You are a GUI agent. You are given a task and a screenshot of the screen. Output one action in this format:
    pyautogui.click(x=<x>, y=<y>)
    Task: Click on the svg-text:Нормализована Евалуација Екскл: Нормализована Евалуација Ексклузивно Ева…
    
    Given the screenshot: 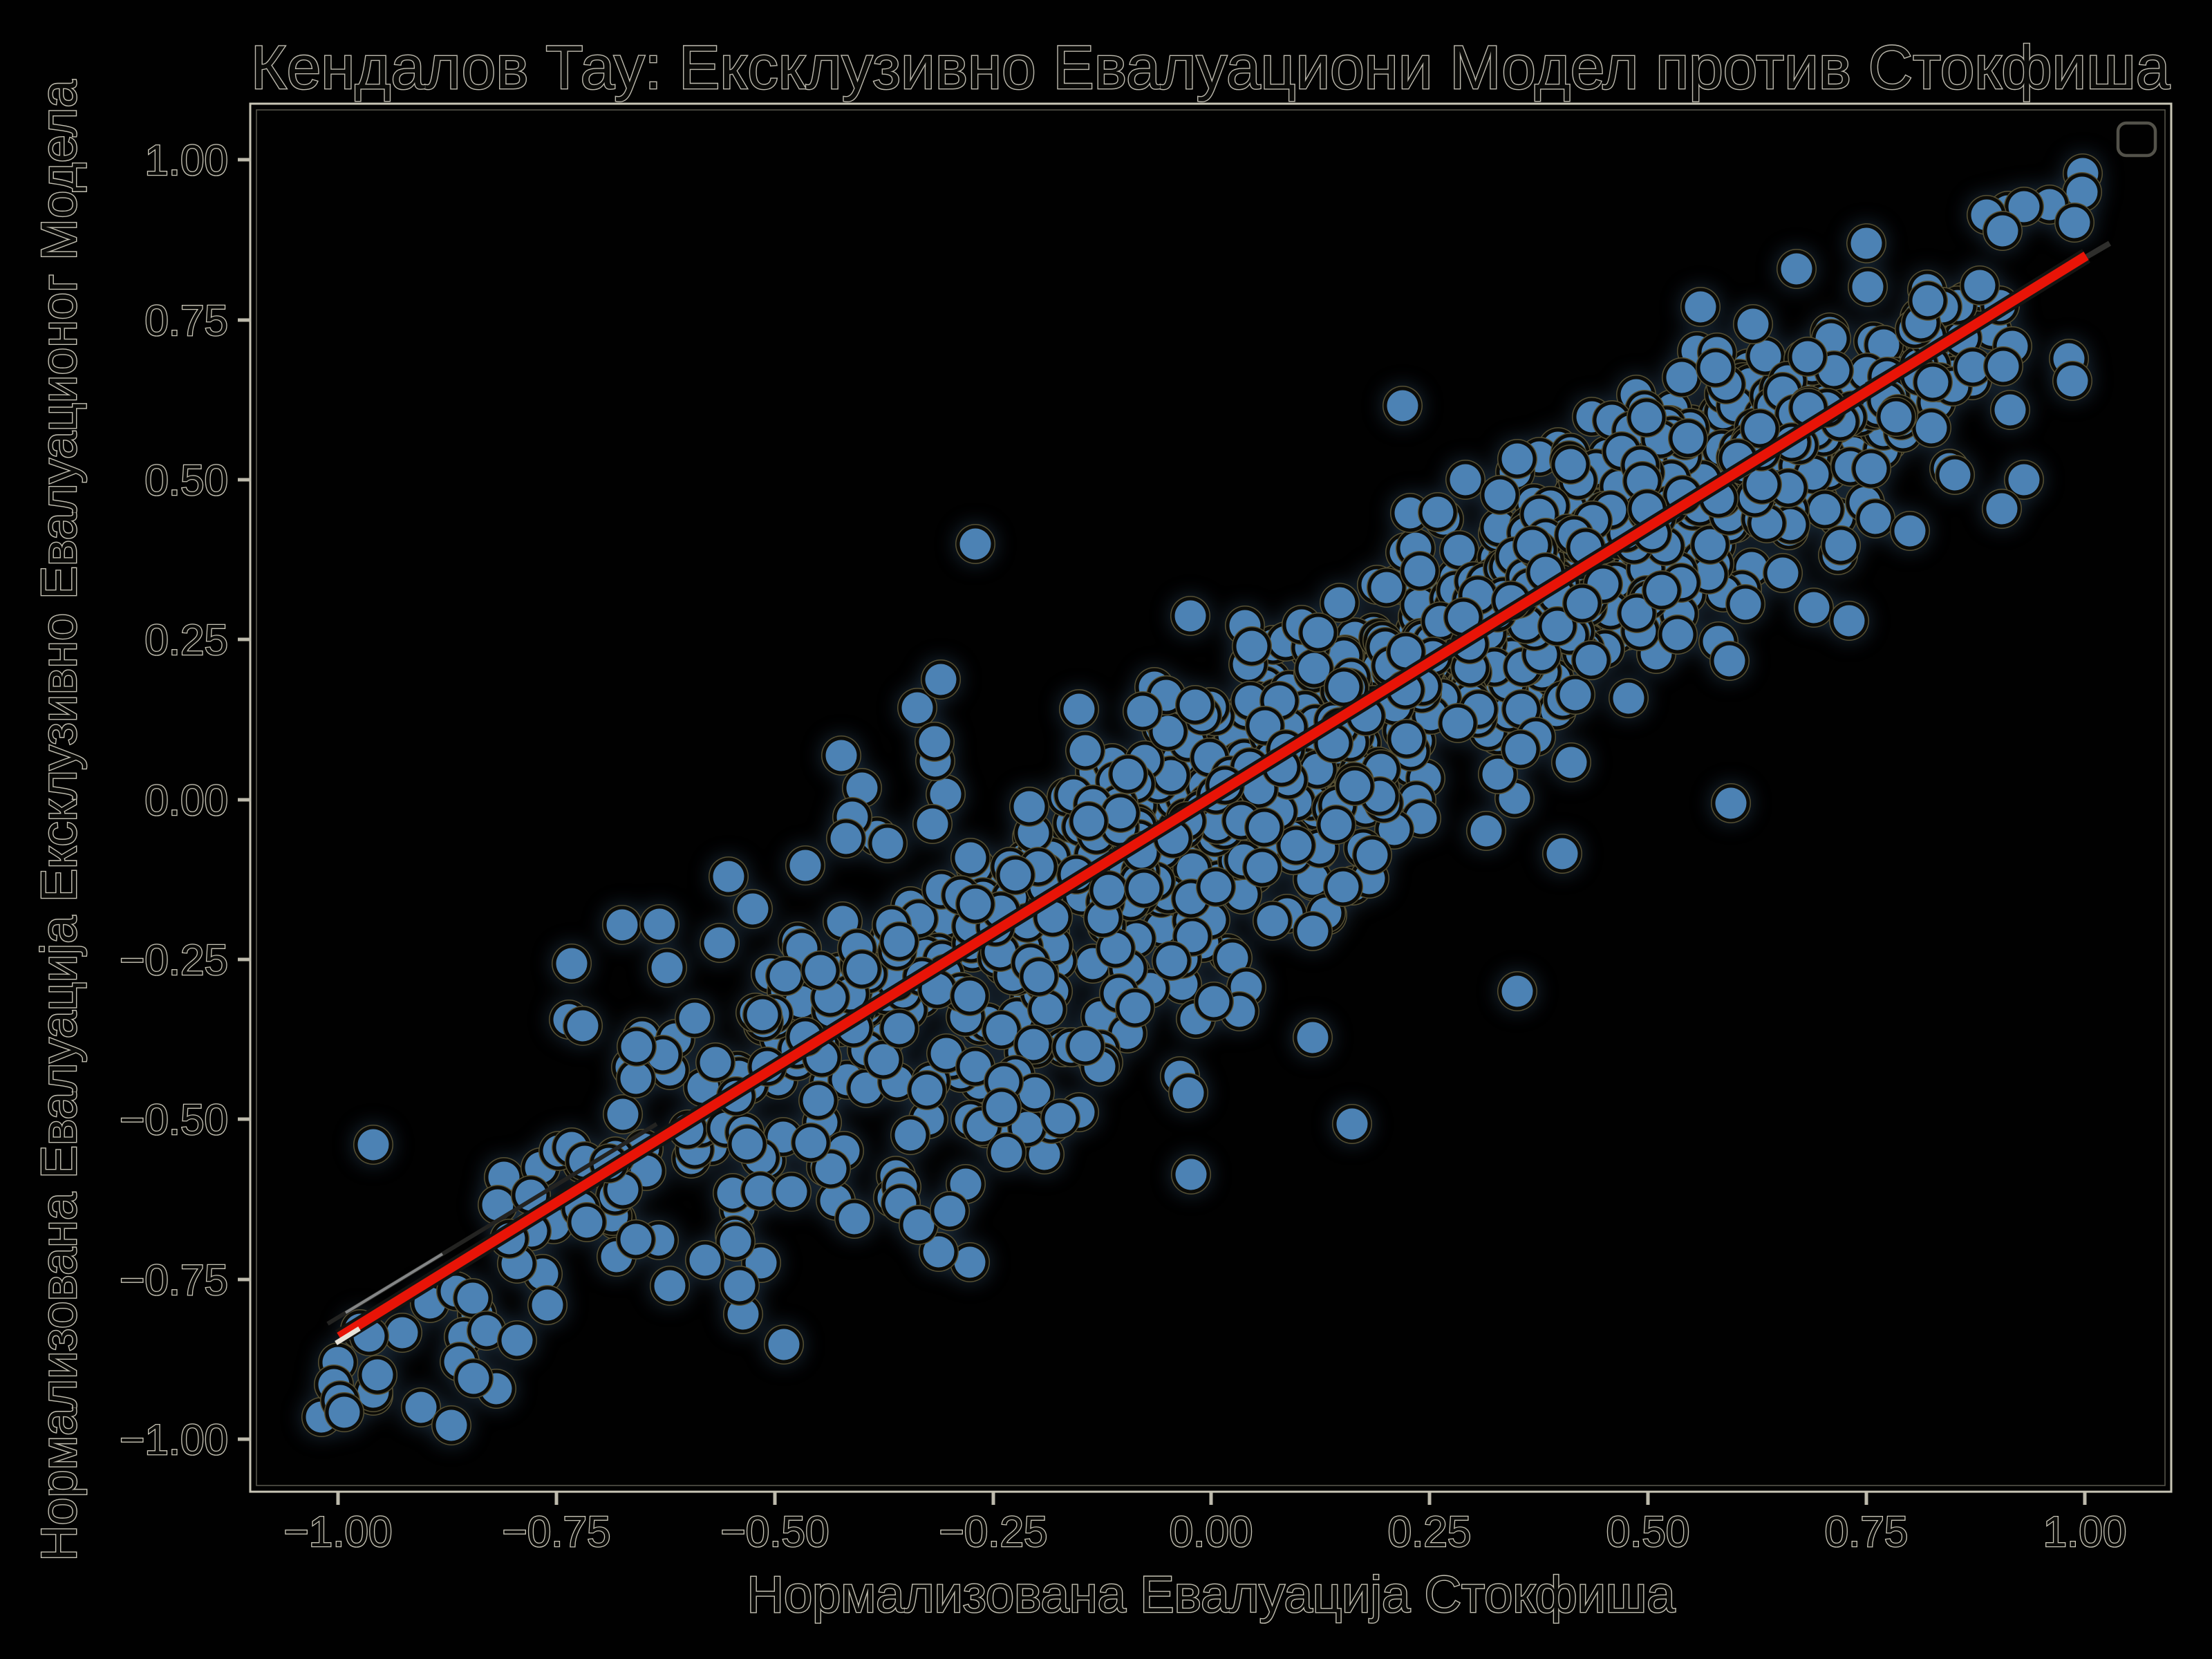 What is the action you would take?
    pyautogui.click(x=60, y=821)
    